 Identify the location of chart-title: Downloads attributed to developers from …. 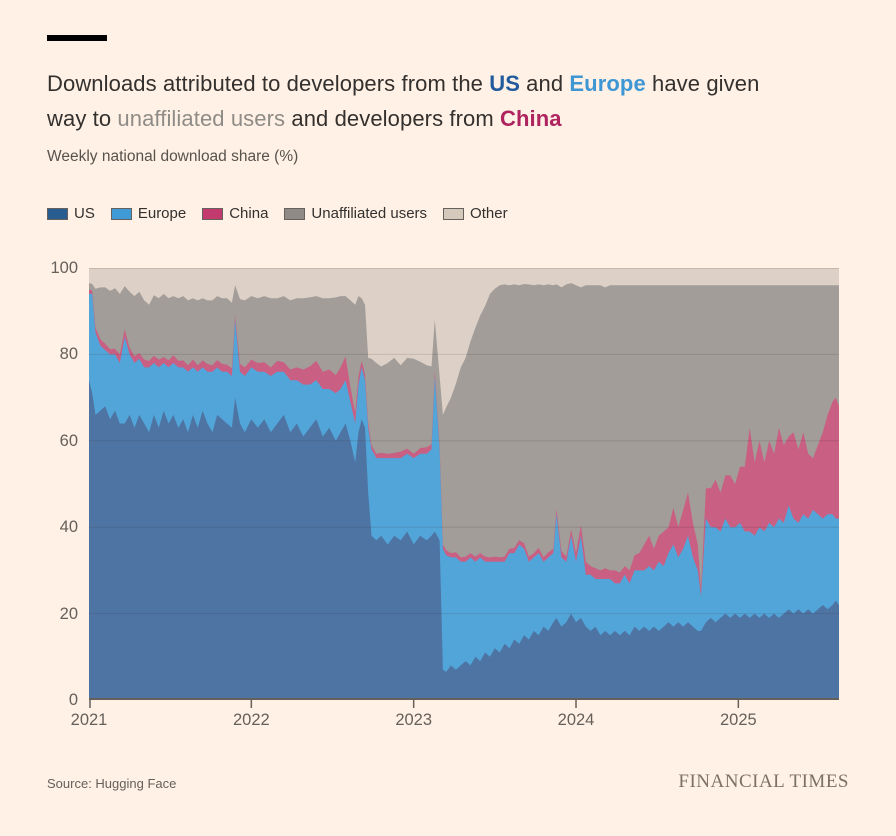
(453, 101).